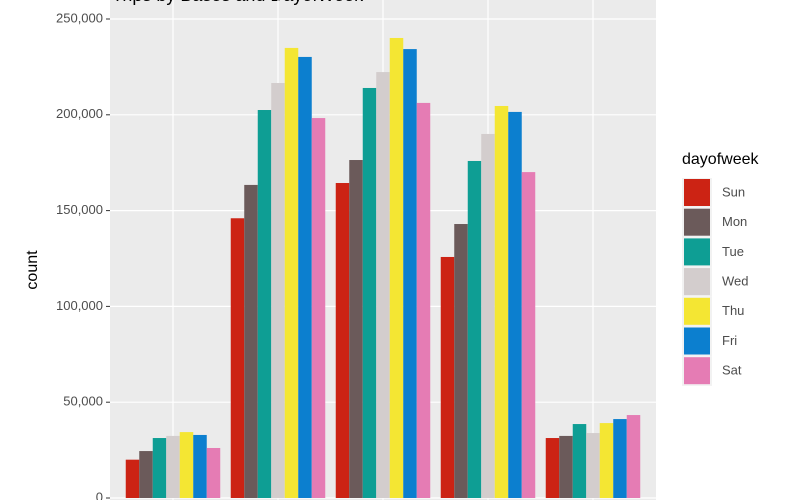 This screenshot has height=500, width=800. I want to click on legend-label: Mon, so click(734, 221).